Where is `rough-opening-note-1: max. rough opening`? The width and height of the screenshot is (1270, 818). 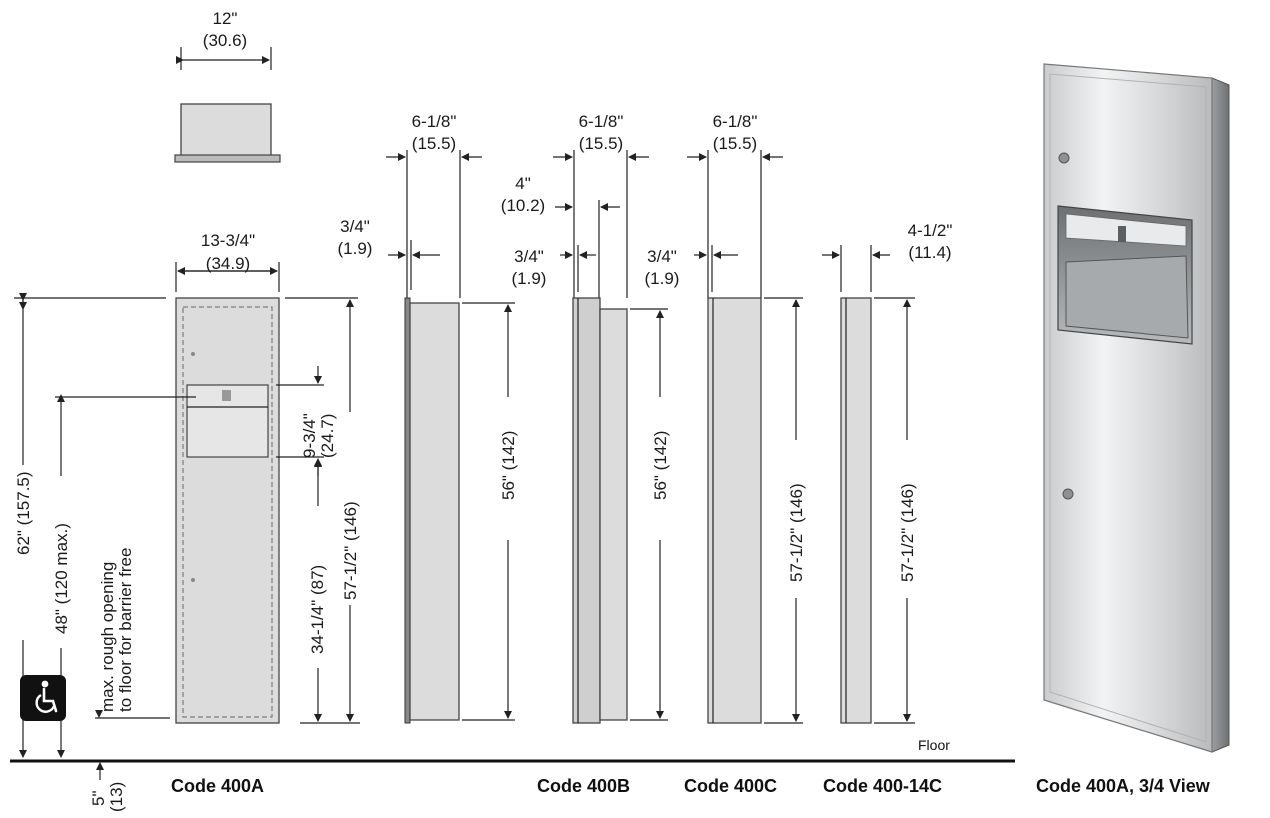 rough-opening-note-1: max. rough opening is located at coordinates (107, 637).